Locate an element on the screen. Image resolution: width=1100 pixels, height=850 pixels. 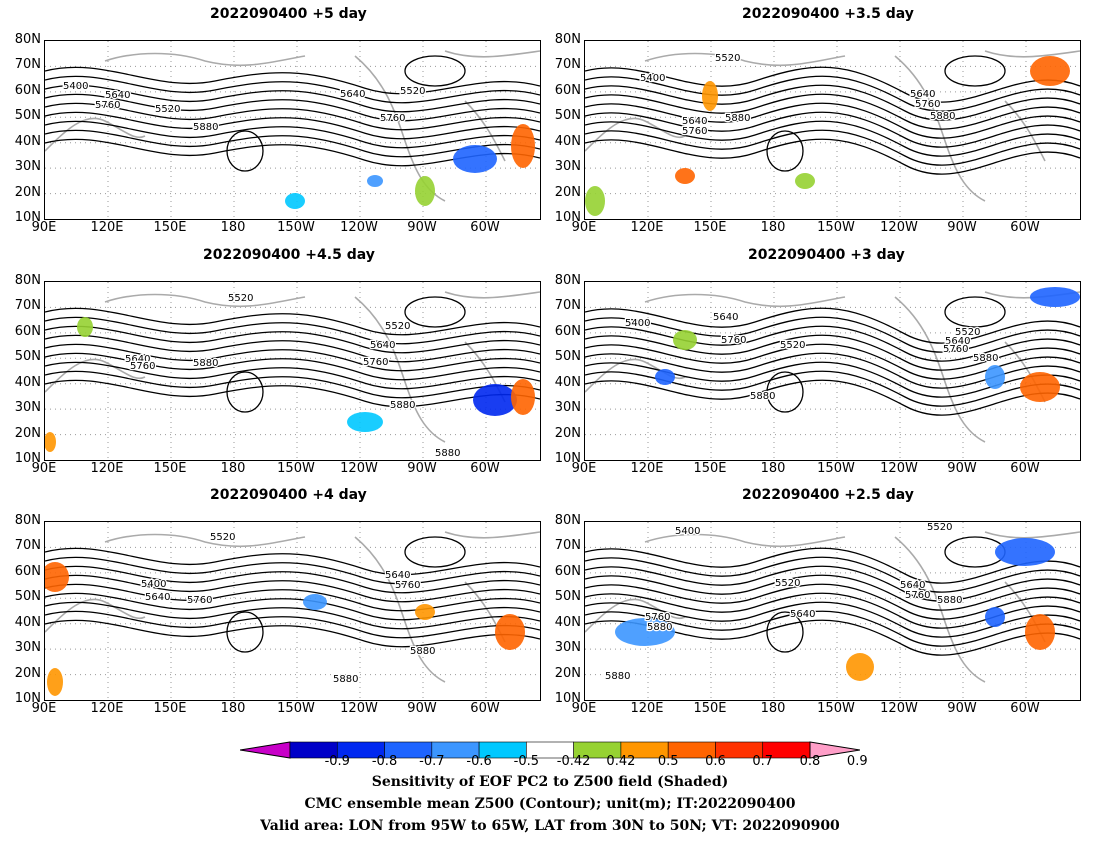
latitude-tick-label: 80N is located at coordinates (567, 280).